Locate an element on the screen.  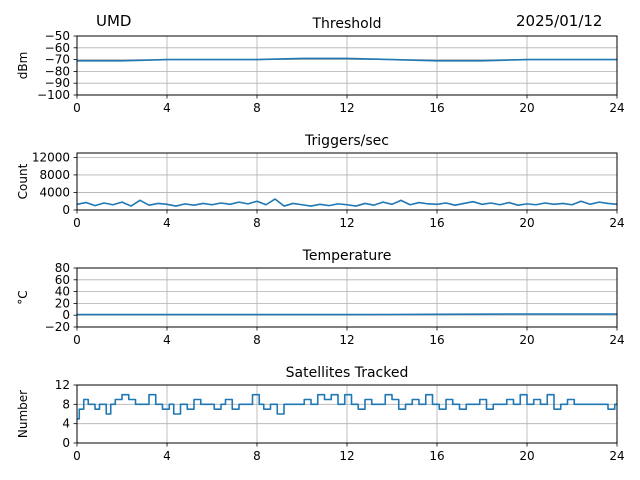
y-tick-label: 40 is located at coordinates (62, 292).